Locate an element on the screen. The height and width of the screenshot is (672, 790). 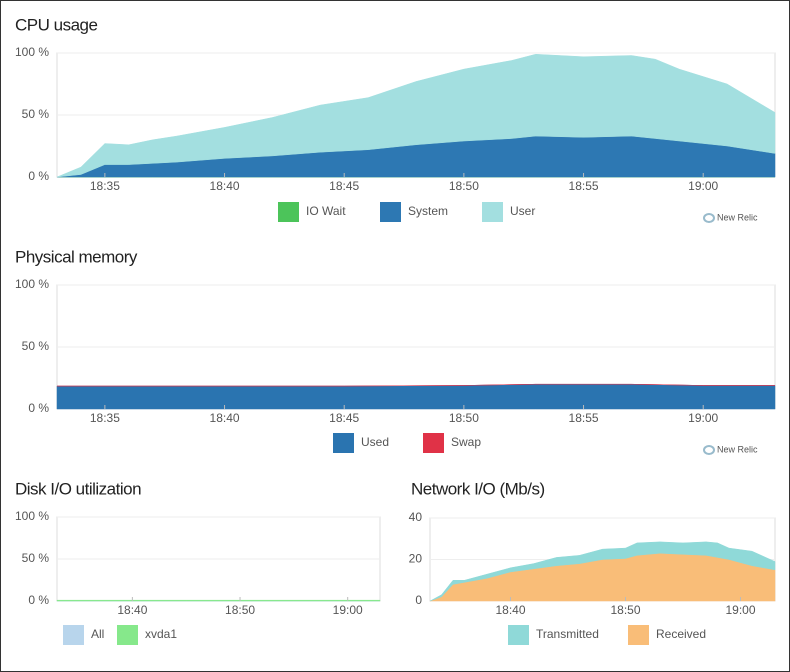
legend-label: Swap is located at coordinates (466, 442).